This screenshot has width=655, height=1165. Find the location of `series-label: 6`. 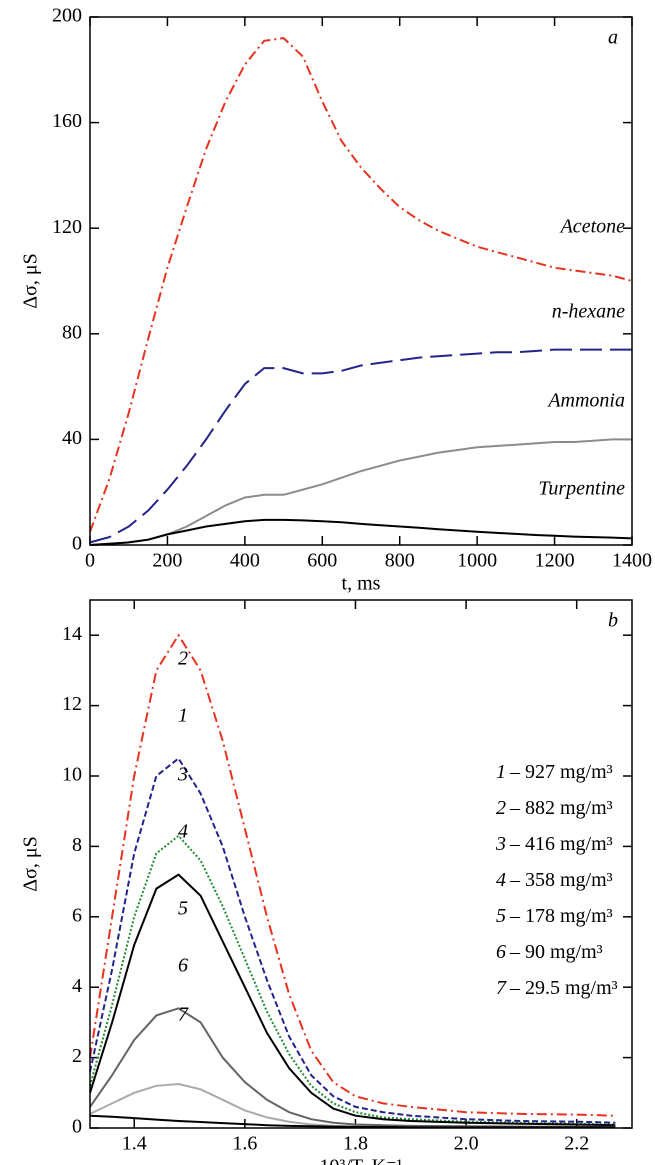

series-label: 6 is located at coordinates (183, 966).